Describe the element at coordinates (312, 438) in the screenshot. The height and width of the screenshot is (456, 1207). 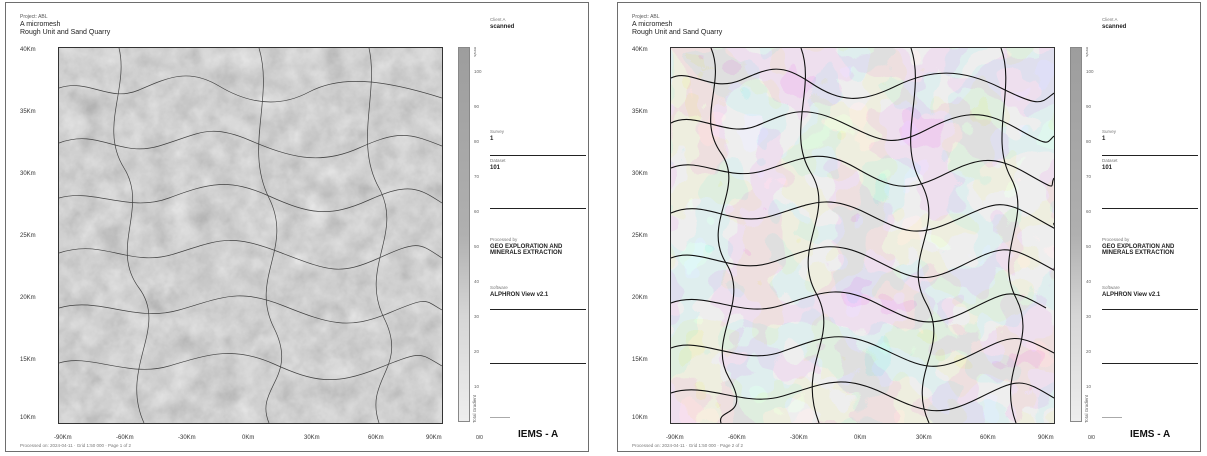
I see `x-tick-label: 30Km` at that location.